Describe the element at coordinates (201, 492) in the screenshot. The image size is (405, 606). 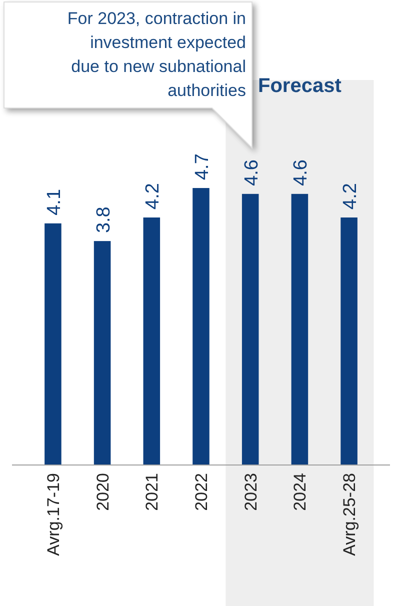
I see `x-tick-label: 2022` at that location.